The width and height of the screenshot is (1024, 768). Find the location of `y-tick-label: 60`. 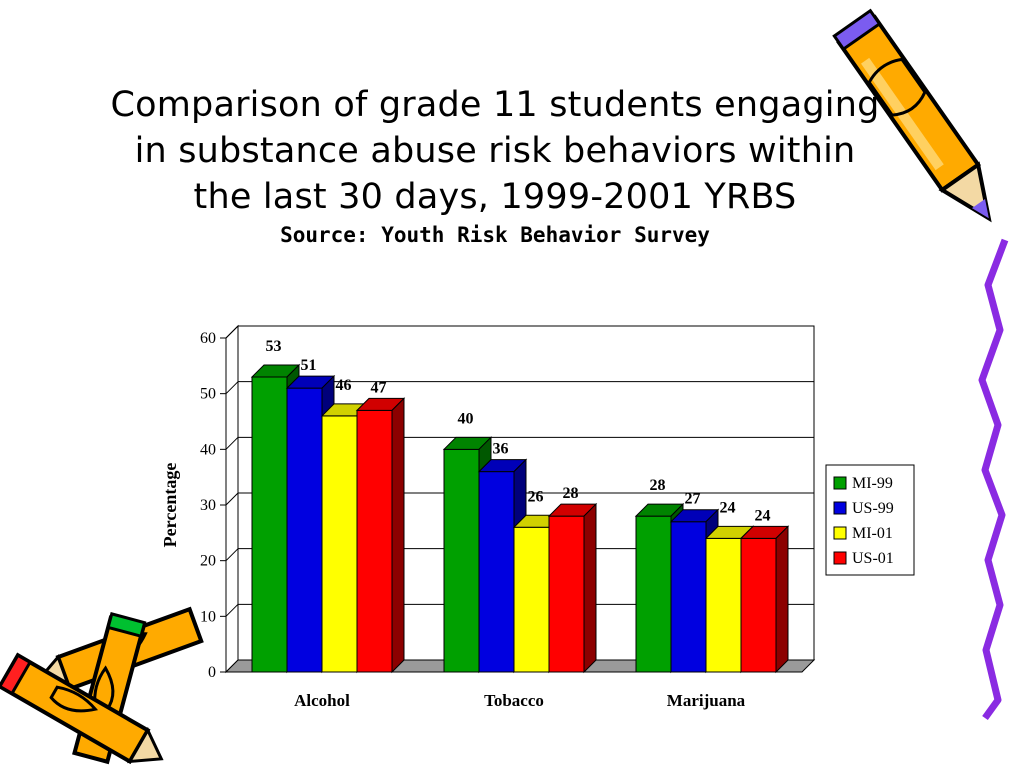

y-tick-label: 60 is located at coordinates (208, 338).